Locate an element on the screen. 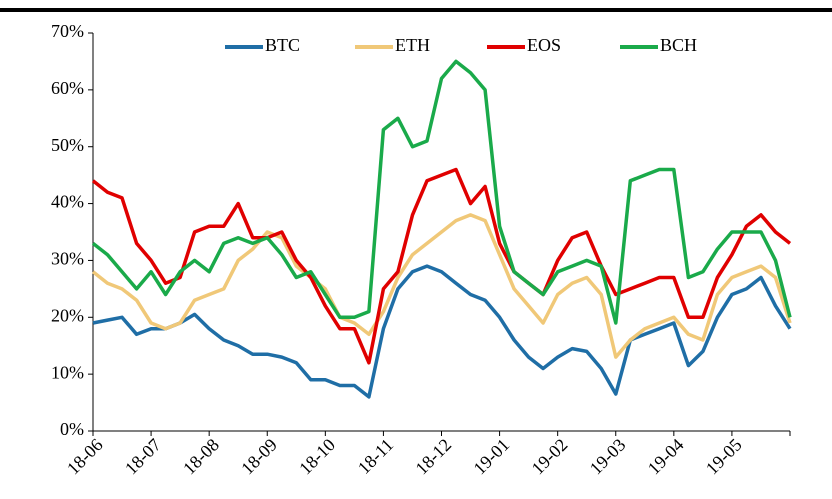  y-tick-label: 10% is located at coordinates (67, 372).